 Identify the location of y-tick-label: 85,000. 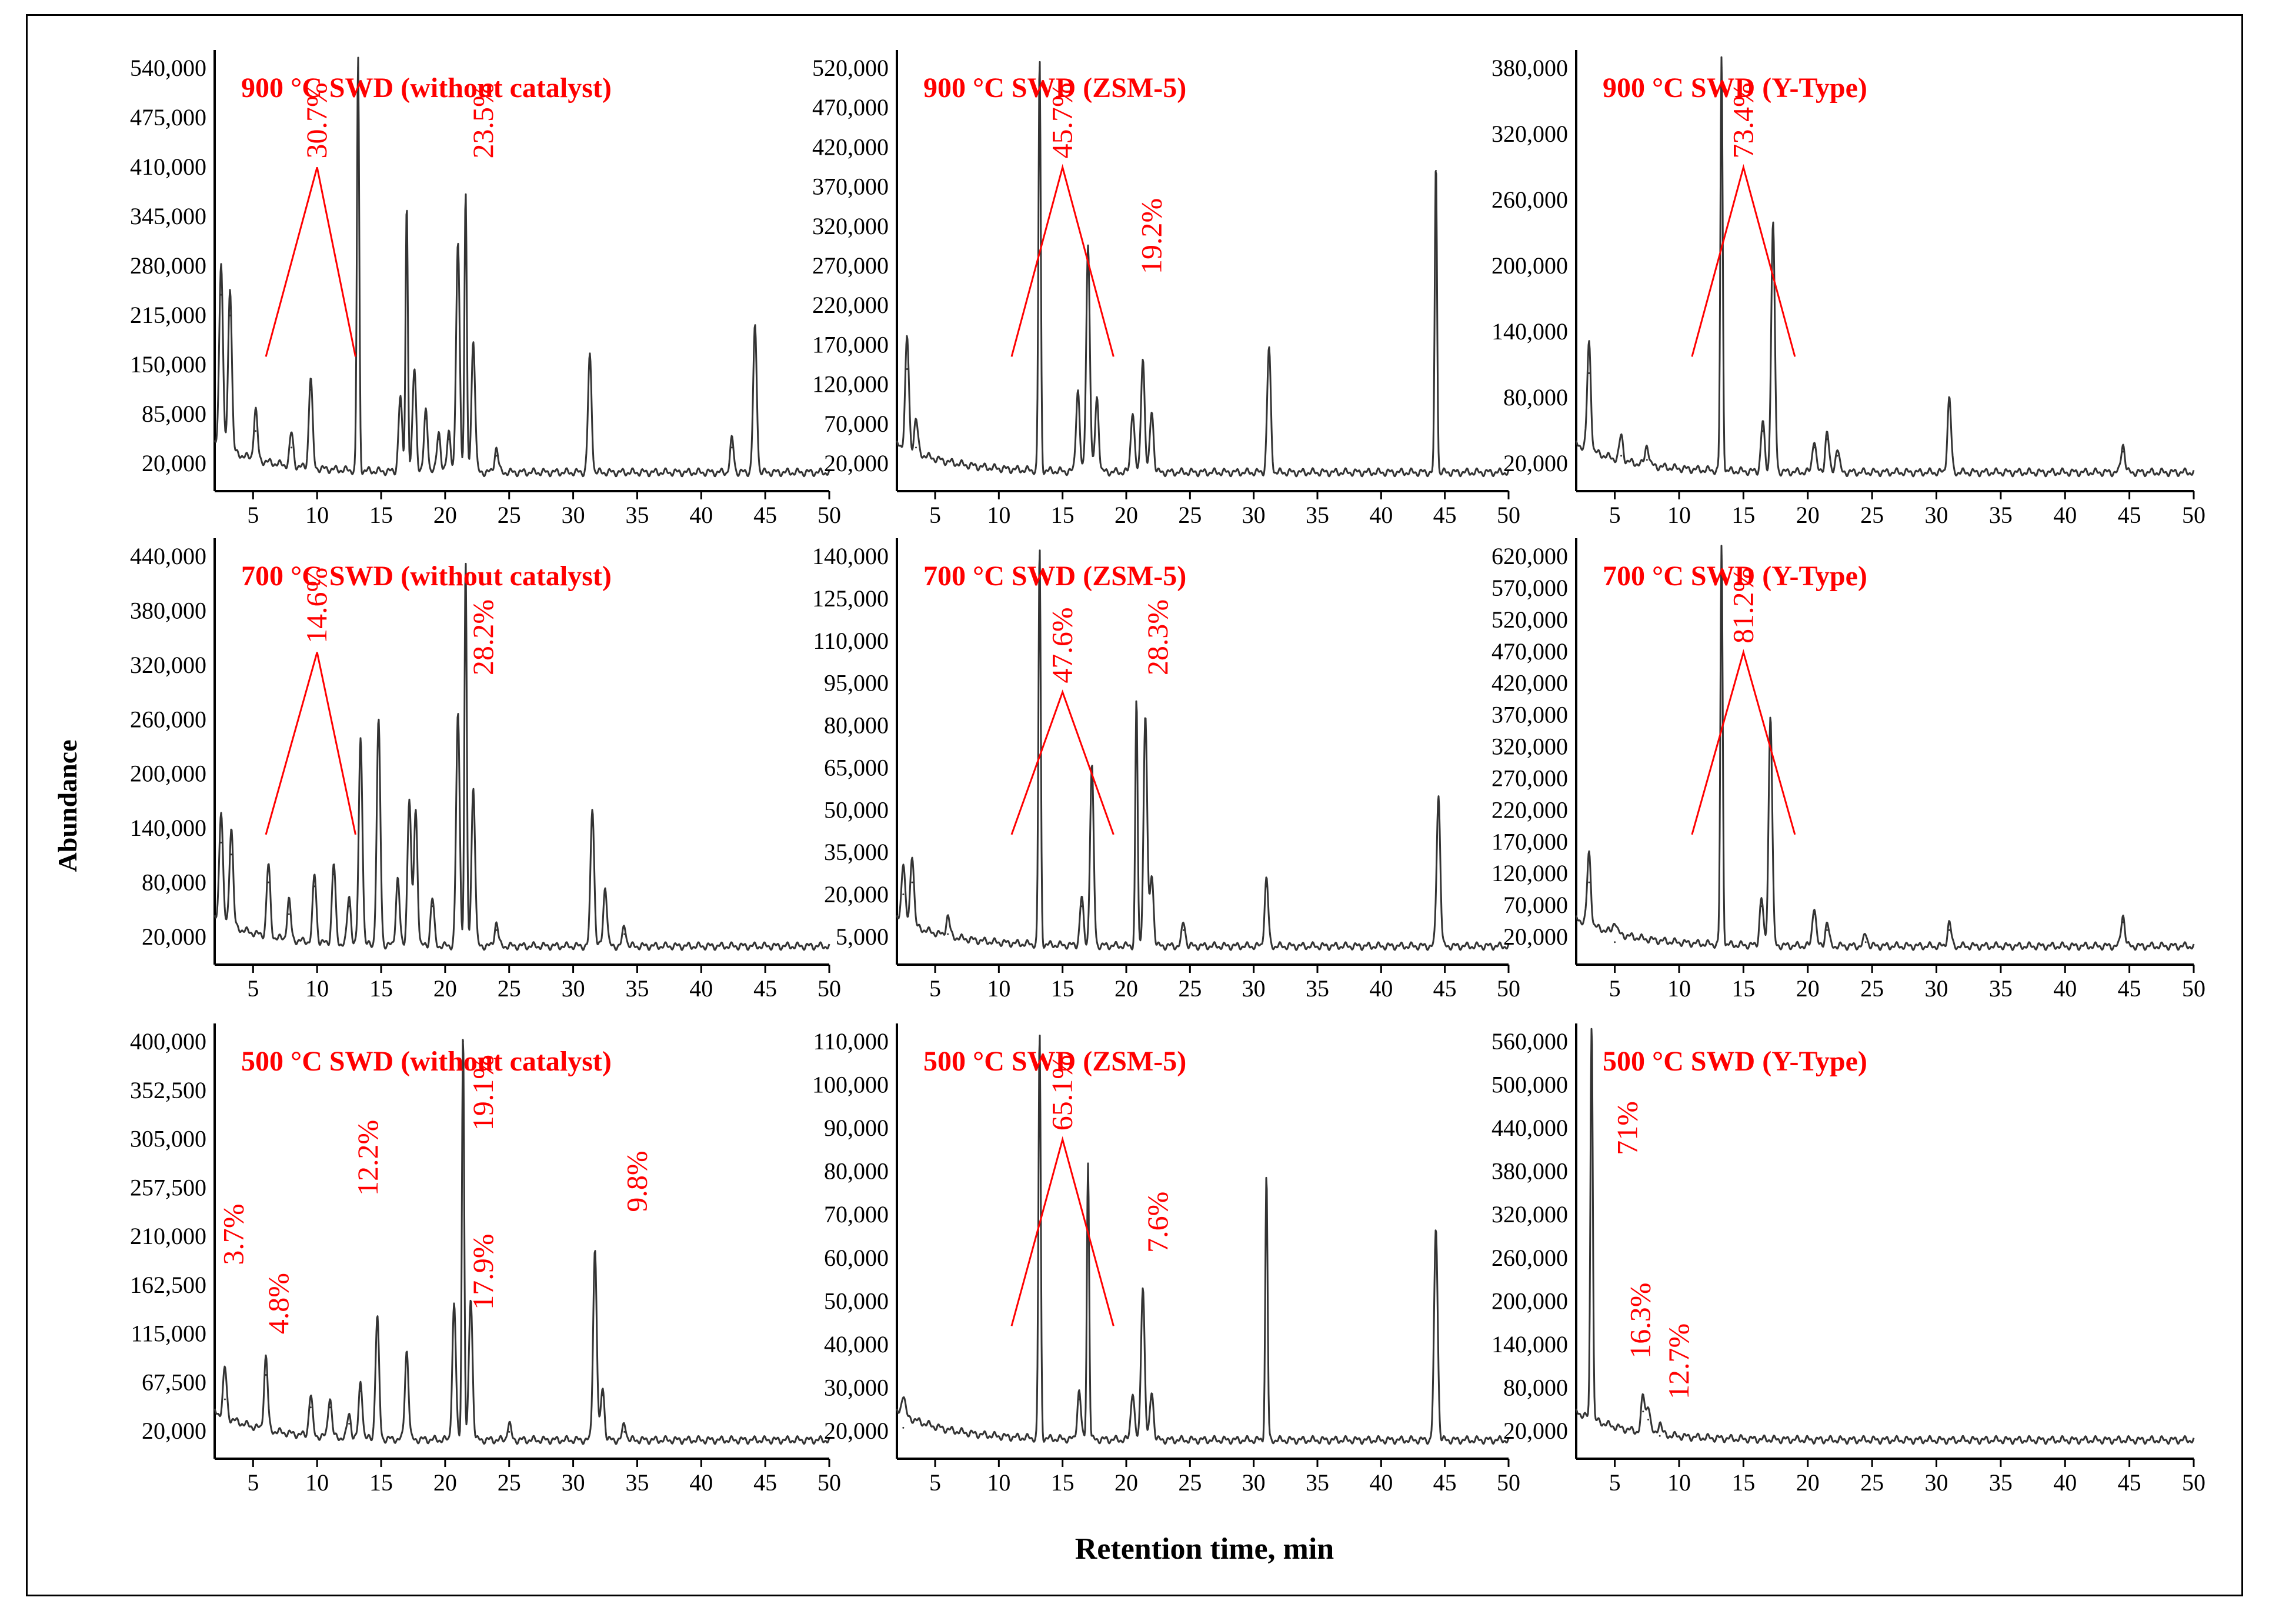
(174, 414).